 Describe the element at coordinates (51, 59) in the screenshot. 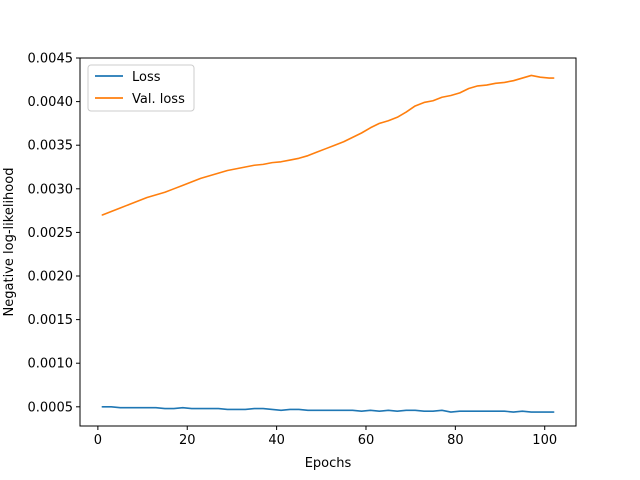

I see `y-tick-label: 0.0045` at that location.